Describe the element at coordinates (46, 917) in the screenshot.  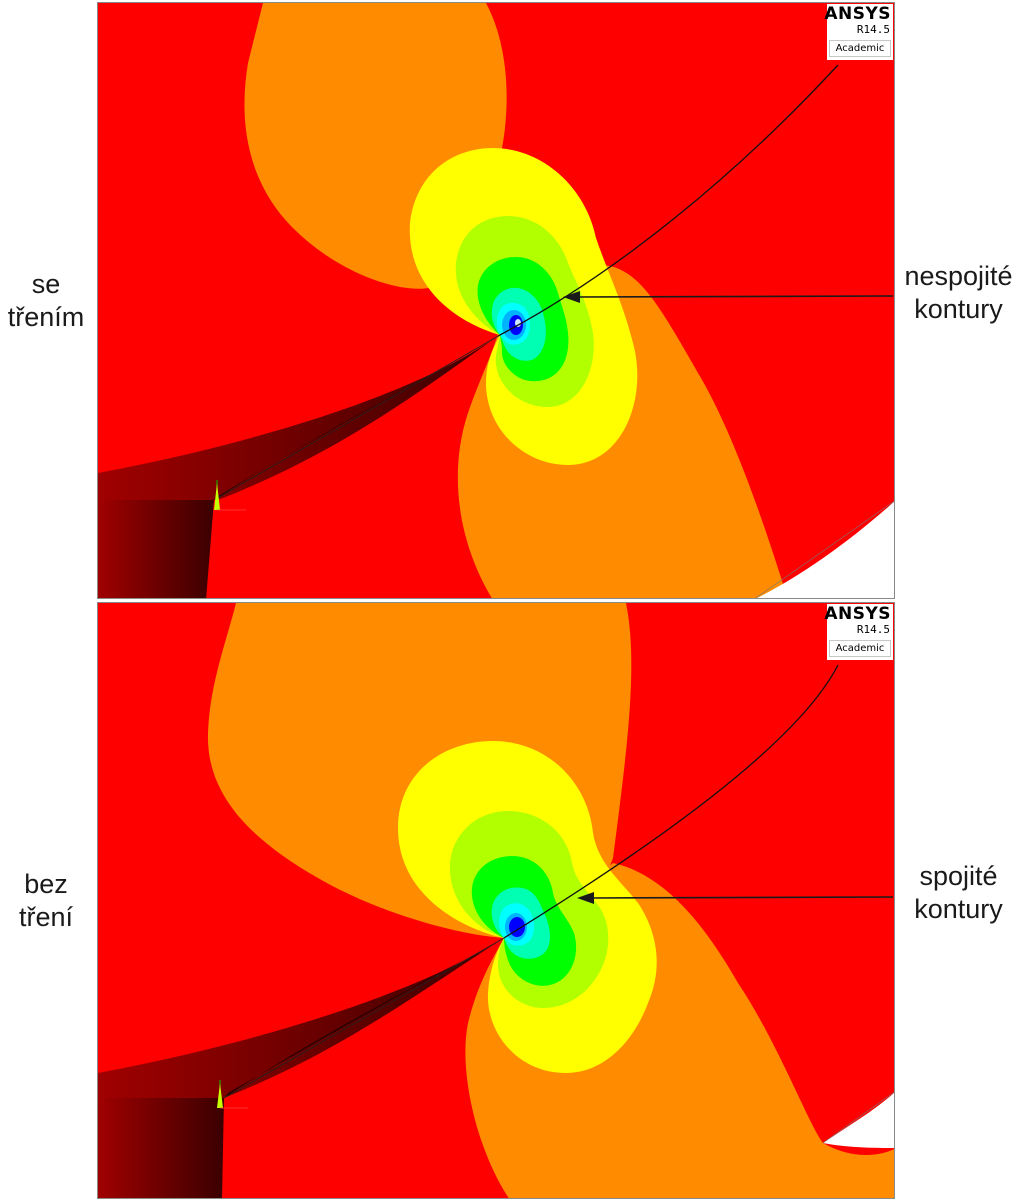
I see `label-line: tření` at that location.